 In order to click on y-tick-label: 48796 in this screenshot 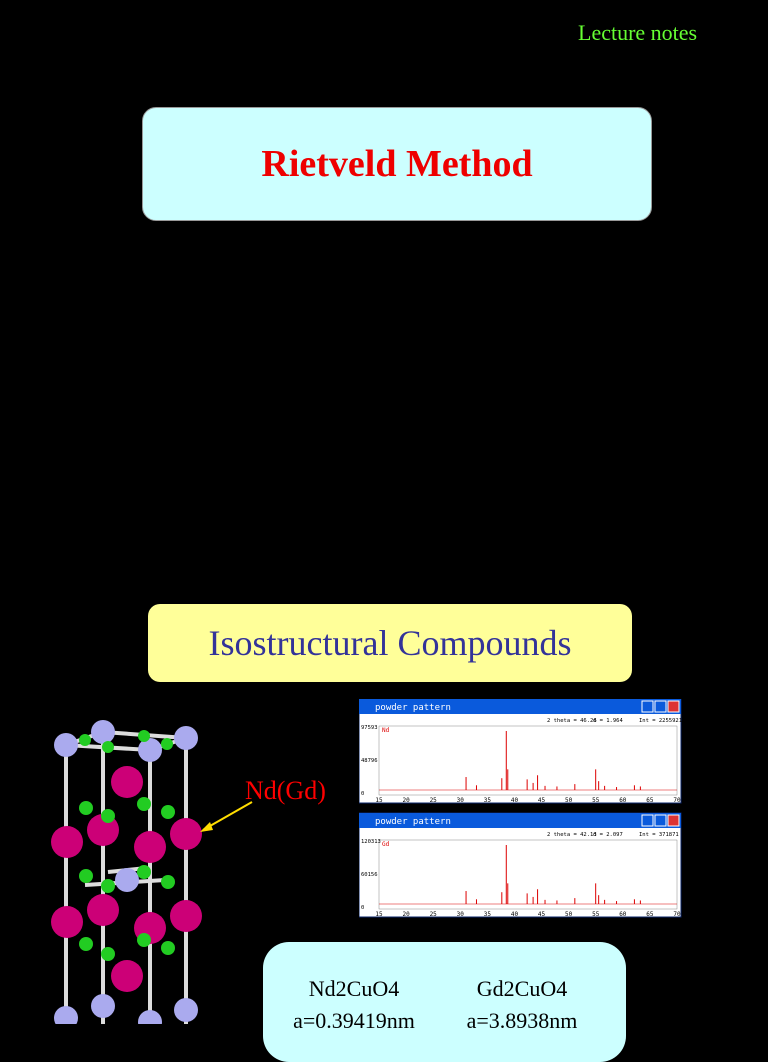, I will do `click(369, 761)`.